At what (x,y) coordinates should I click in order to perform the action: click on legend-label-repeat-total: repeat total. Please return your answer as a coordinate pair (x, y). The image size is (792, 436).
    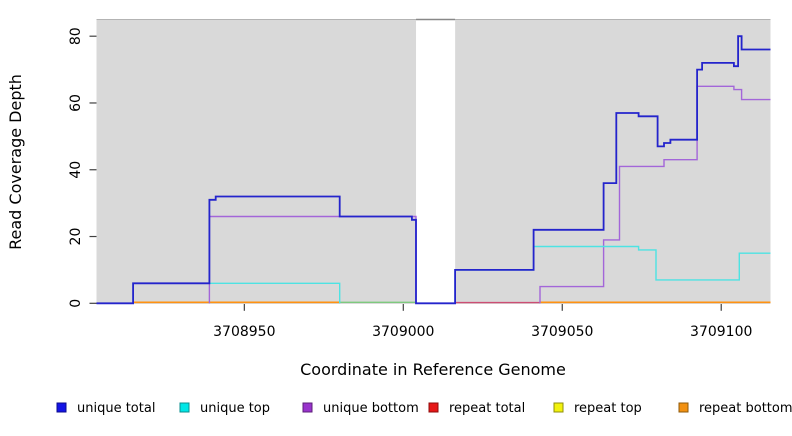
    Looking at the image, I should click on (487, 408).